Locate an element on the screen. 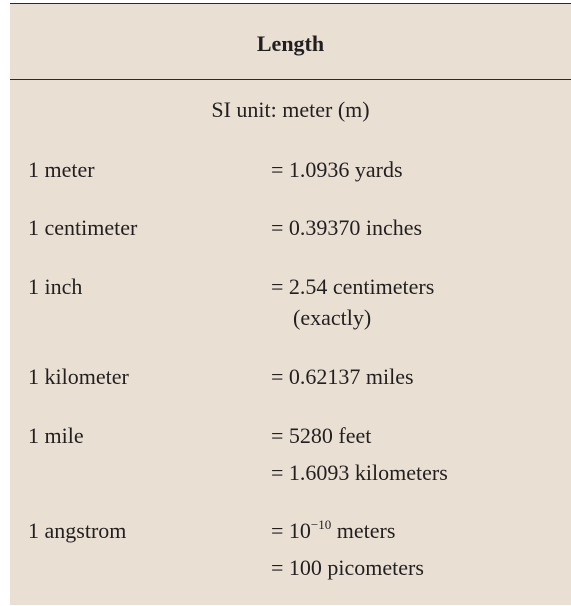 This screenshot has width=571, height=606. row-label-kilometer: 1 kilometer is located at coordinates (78, 376).